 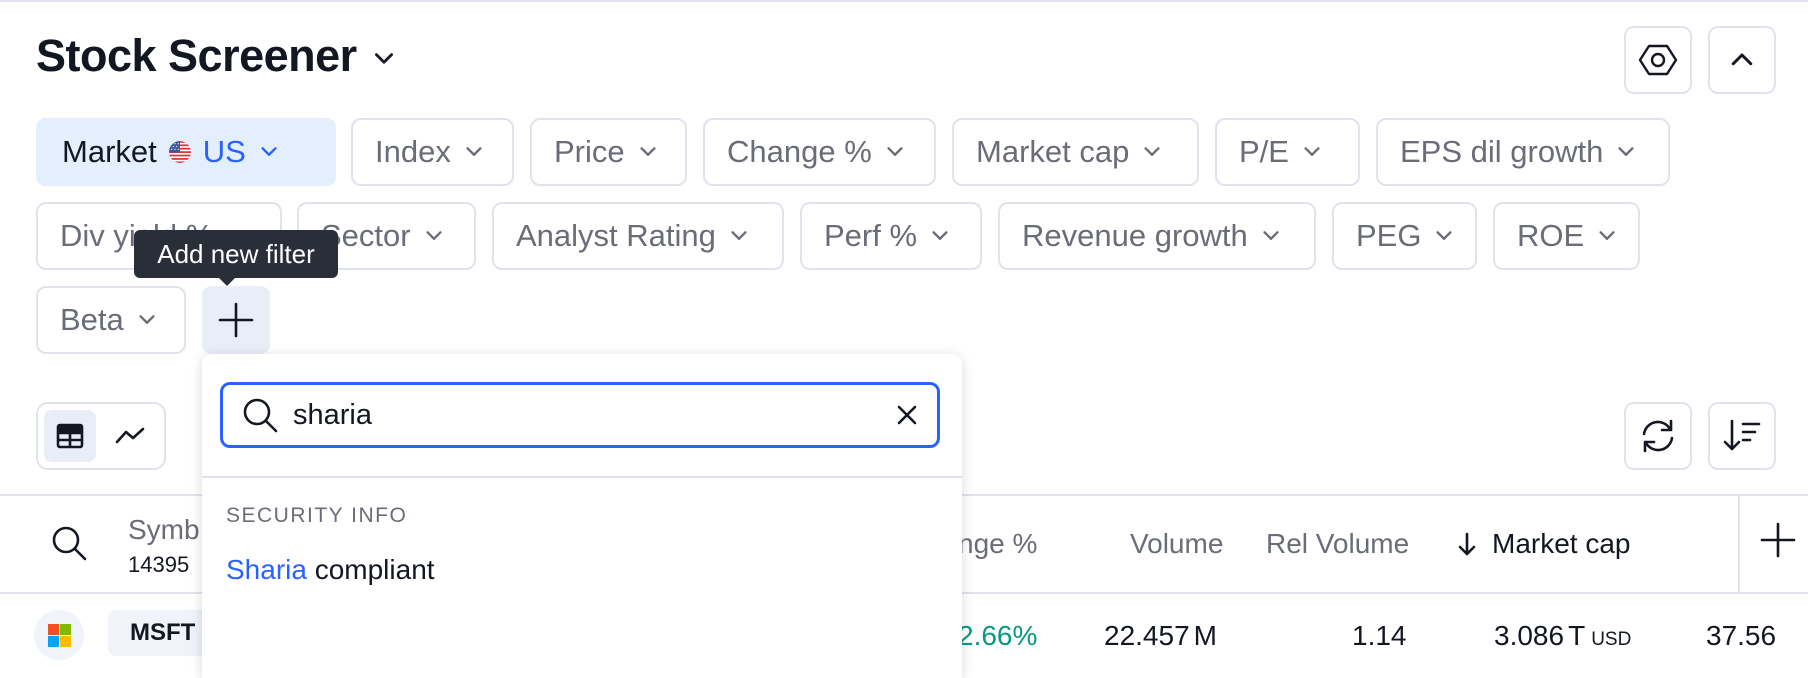 What do you see at coordinates (1741, 635) in the screenshot?
I see `pe-cell: 37.56` at bounding box center [1741, 635].